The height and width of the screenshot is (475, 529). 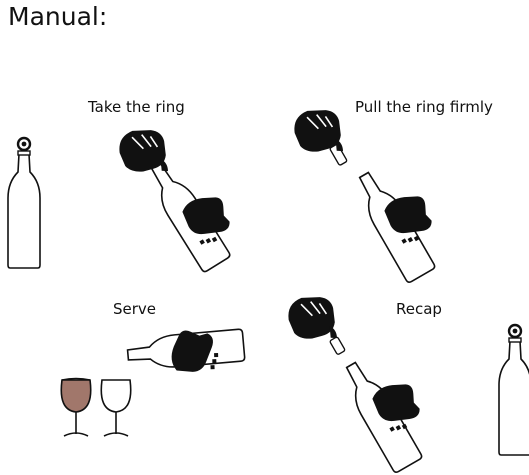 What do you see at coordinates (424, 107) in the screenshot?
I see `step-label-pull-ring: Pull the ring firmly` at bounding box center [424, 107].